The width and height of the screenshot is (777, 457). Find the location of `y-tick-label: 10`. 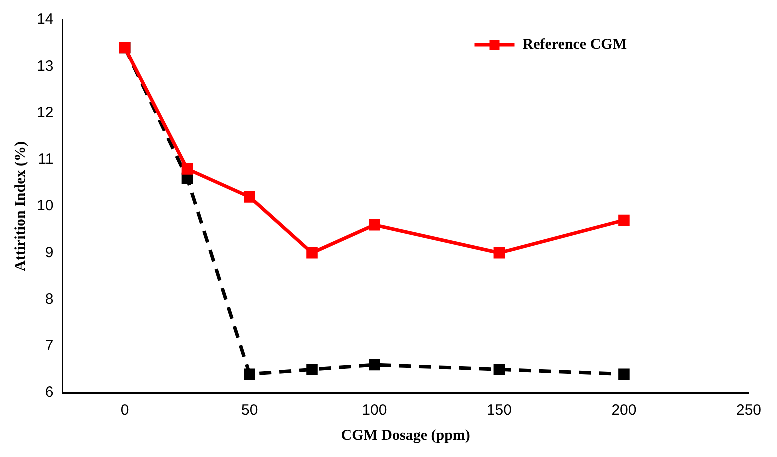

y-tick-label: 10 is located at coordinates (45, 206).